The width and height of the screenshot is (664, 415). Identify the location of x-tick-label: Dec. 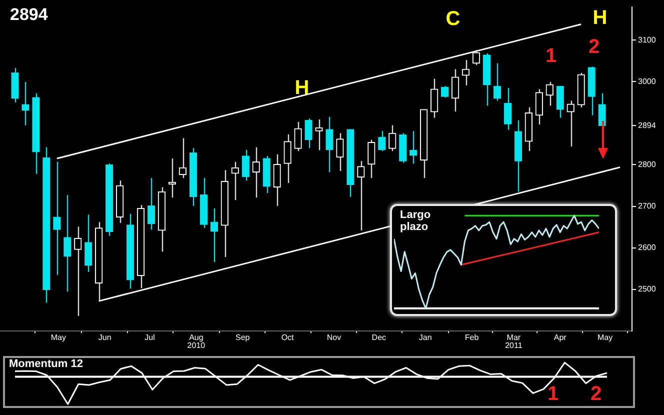
(379, 337).